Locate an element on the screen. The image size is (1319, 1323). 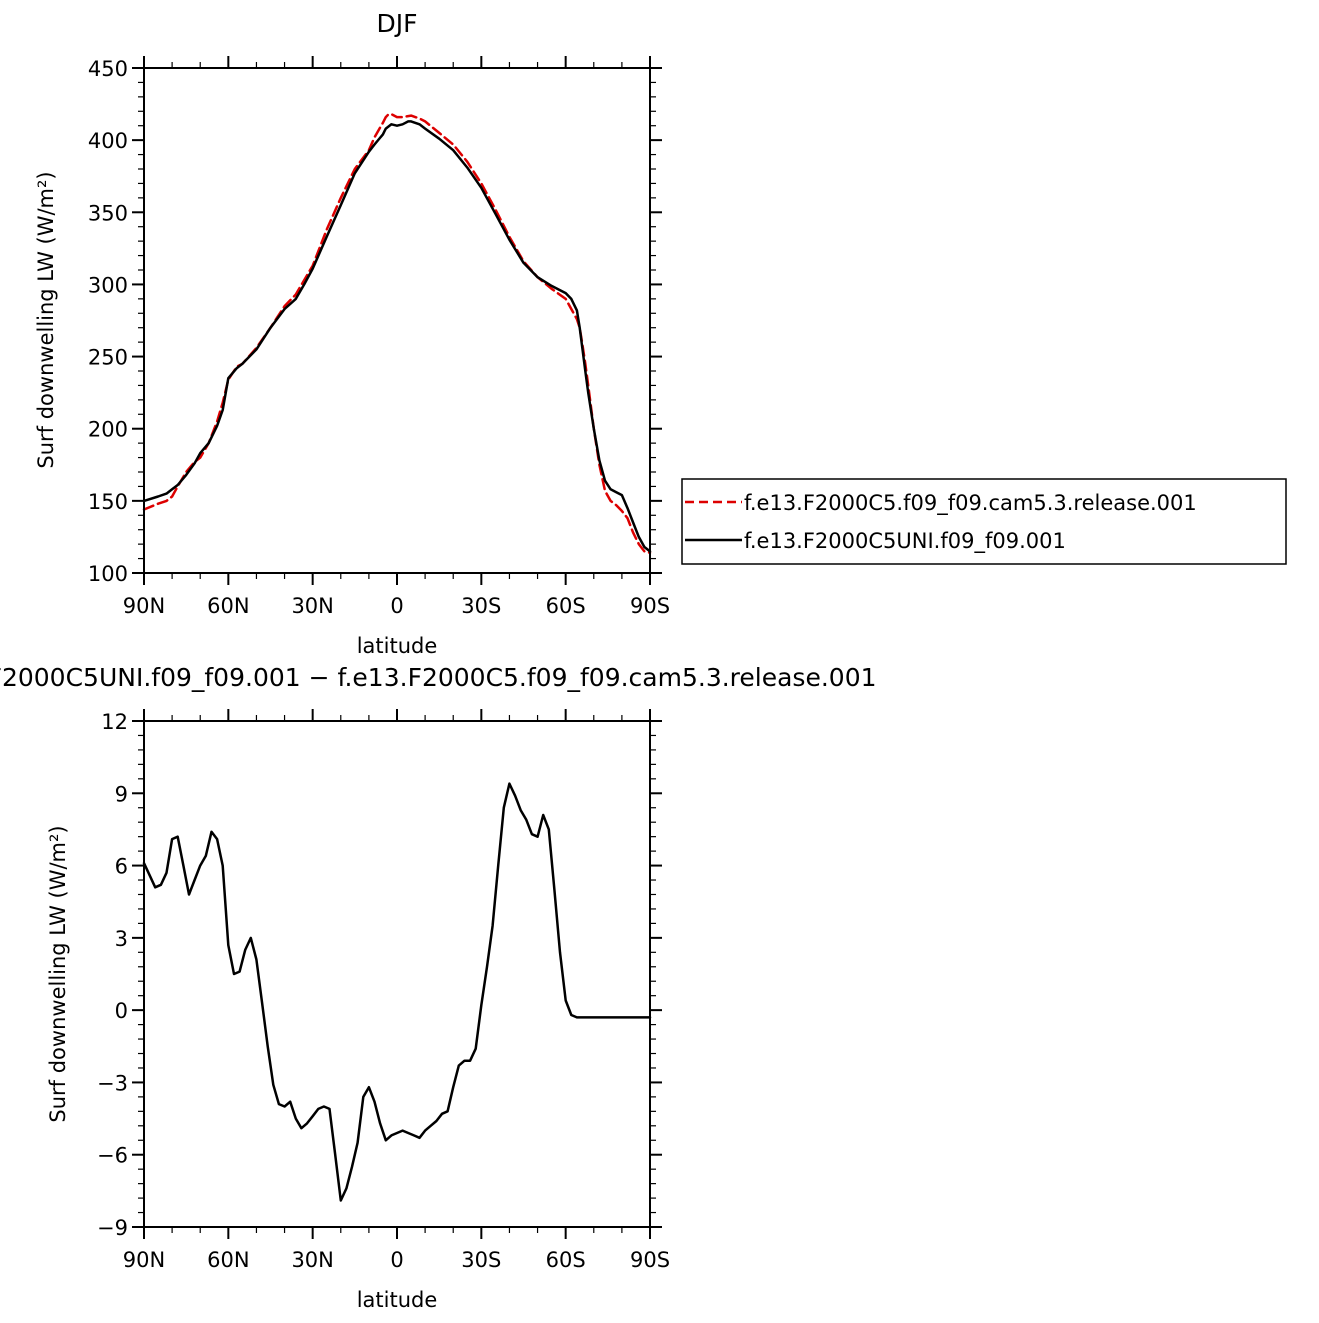
top-y-axis-label: Surf downwelling LW (W/m²) is located at coordinates (46, 319).